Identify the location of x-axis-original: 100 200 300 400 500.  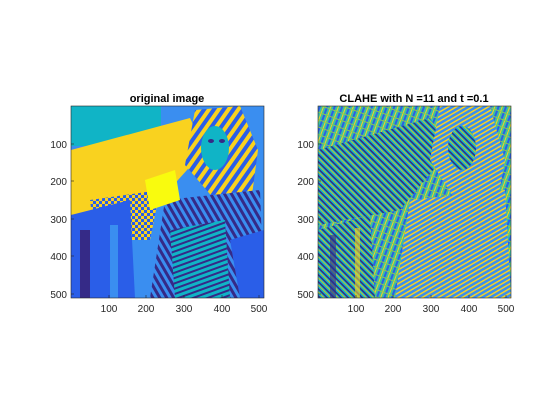
(184, 305).